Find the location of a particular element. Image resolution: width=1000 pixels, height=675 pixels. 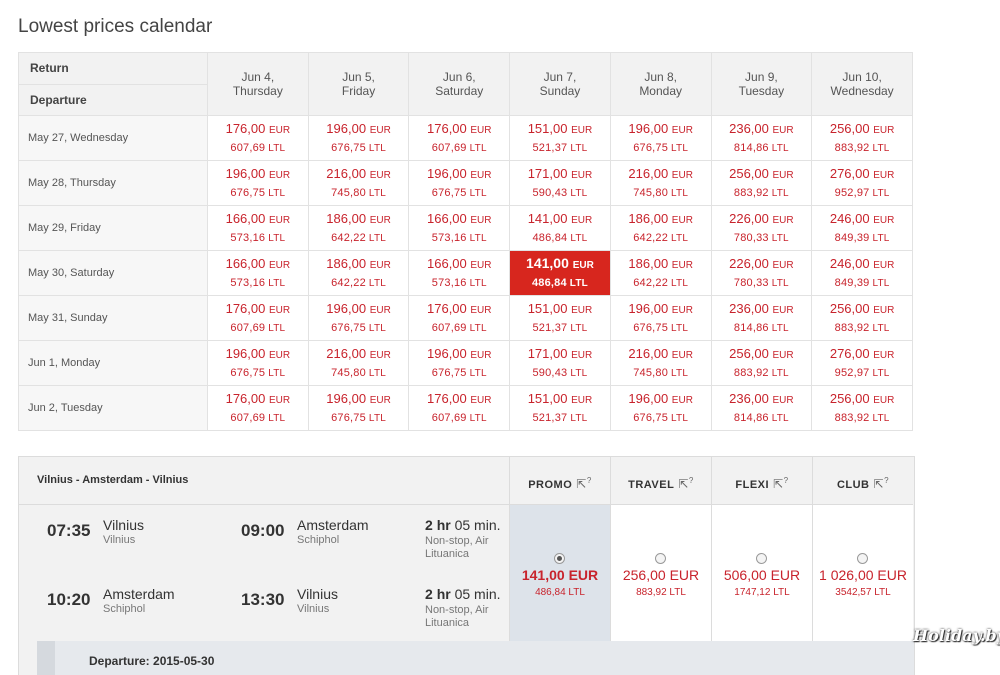

leg-info: Non-stop, Air Lituanica is located at coordinates (457, 547).